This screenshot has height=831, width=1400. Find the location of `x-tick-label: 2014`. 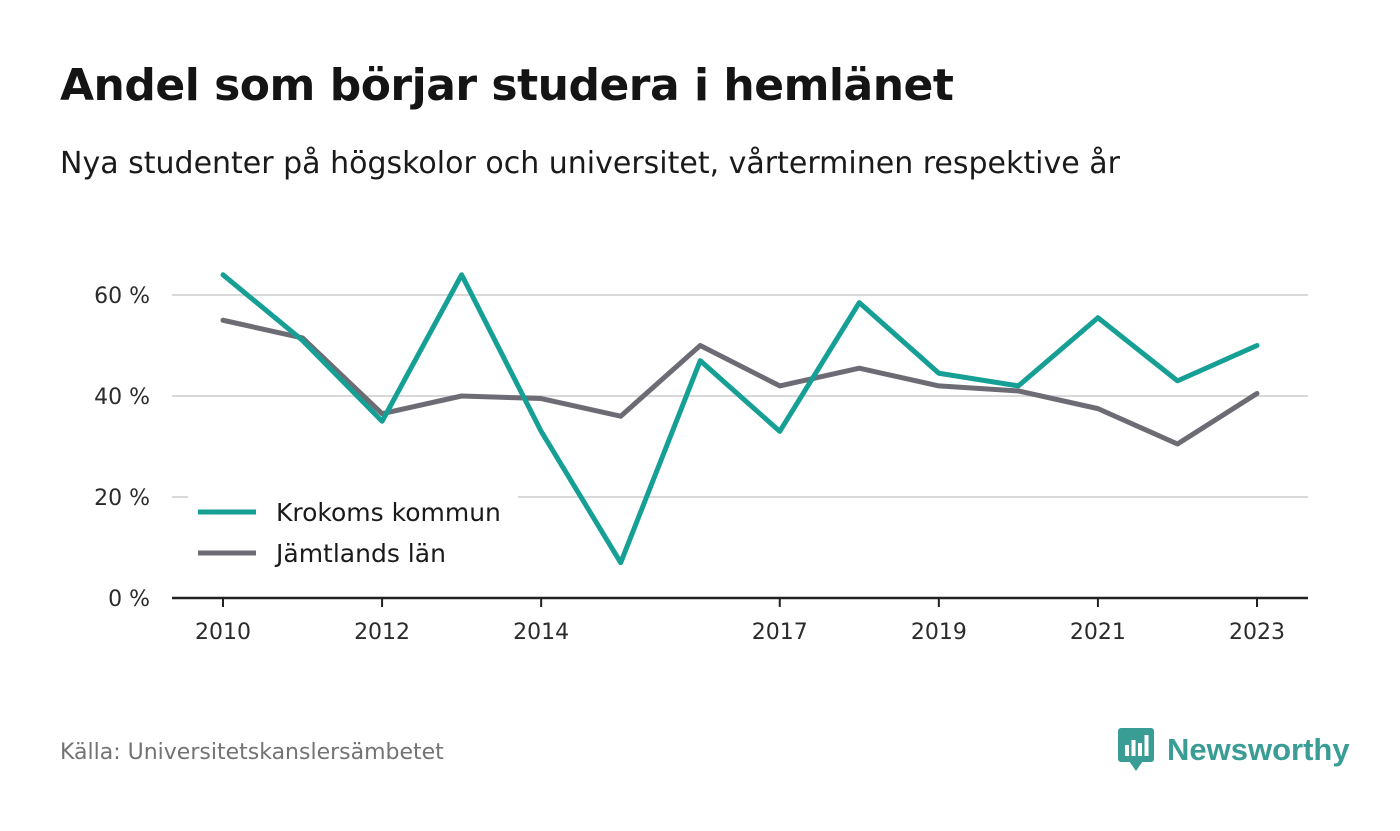

x-tick-label: 2014 is located at coordinates (541, 632).